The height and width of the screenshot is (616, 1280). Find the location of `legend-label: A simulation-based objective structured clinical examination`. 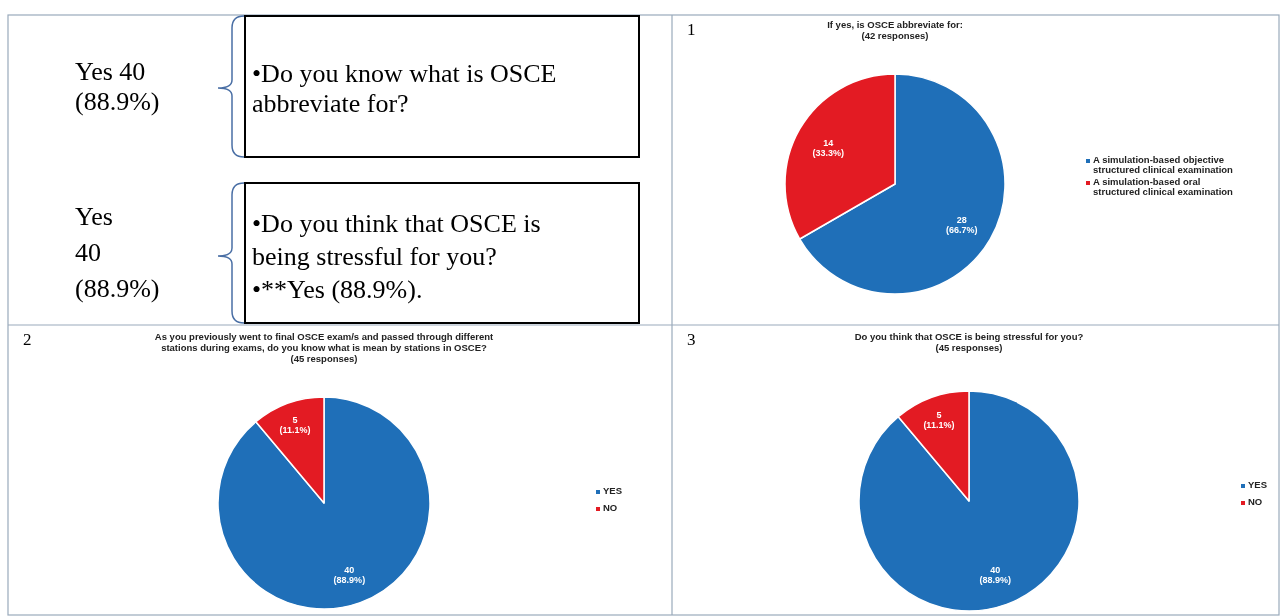

legend-label: A simulation-based objective structured clinical examination is located at coordinates (1163, 164).